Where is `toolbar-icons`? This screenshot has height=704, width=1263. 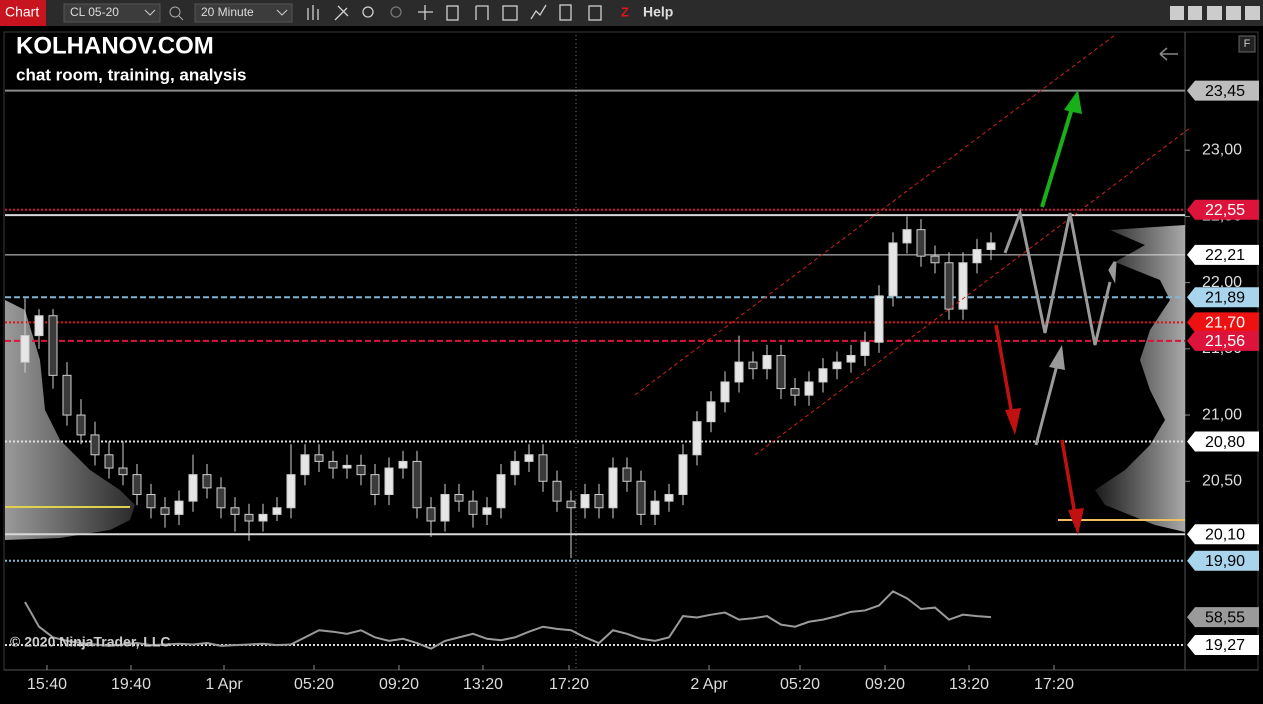
toolbar-icons is located at coordinates (454, 12).